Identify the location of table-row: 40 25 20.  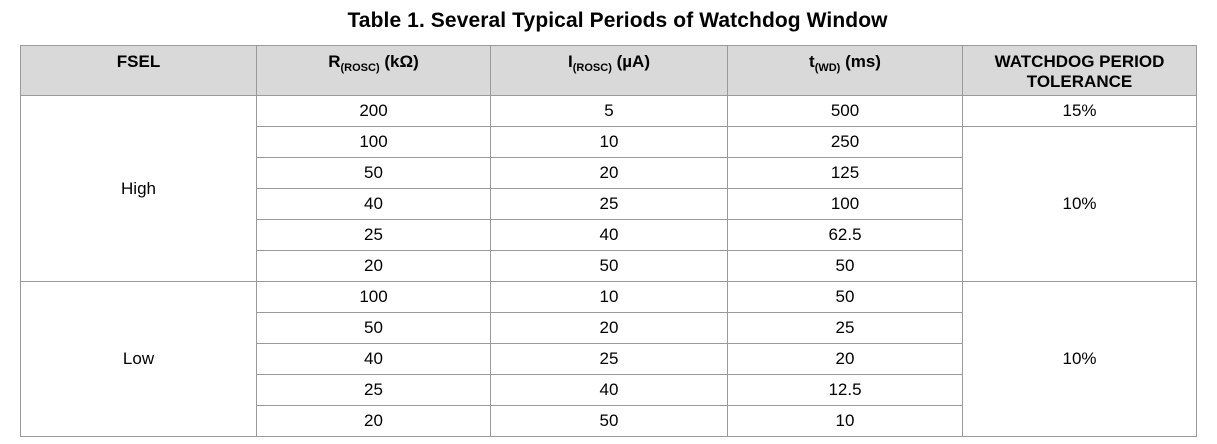
(609, 359).